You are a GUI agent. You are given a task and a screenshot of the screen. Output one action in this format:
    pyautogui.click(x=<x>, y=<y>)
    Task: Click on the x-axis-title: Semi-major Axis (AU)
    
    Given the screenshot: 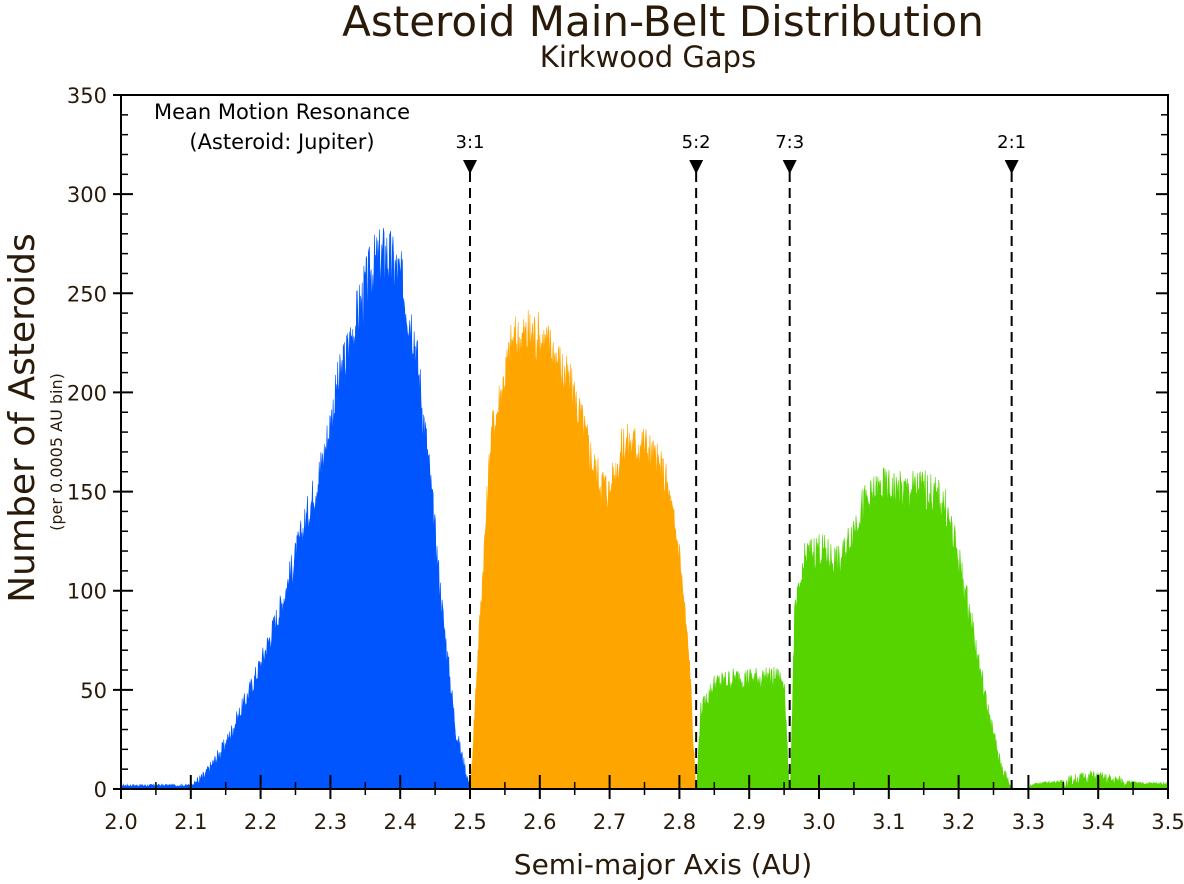 What is the action you would take?
    pyautogui.click(x=663, y=864)
    